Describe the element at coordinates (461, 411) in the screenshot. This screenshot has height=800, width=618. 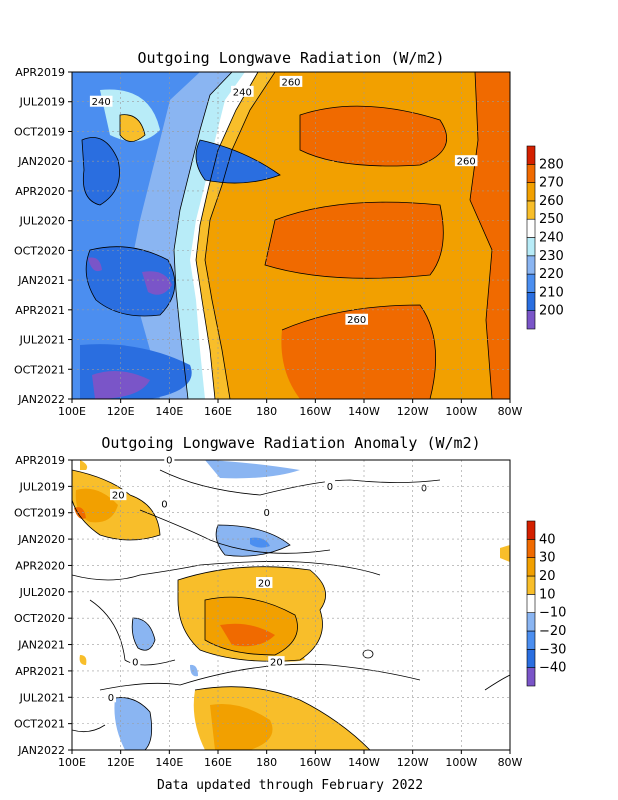
I see `x-tick-label: 100W` at that location.